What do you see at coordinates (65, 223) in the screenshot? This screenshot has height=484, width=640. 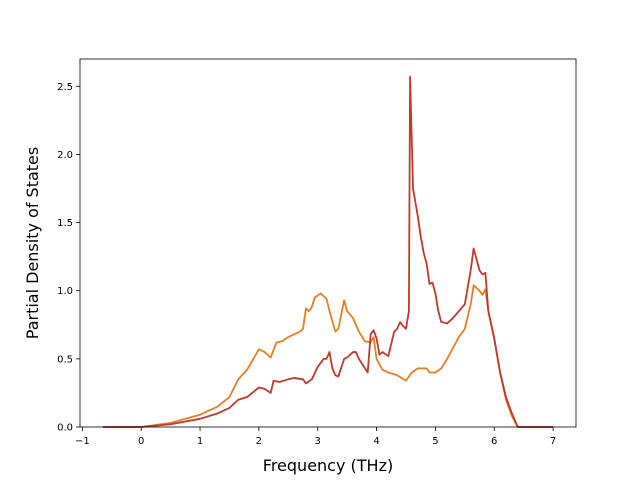 I see `y-tick-label: 1.5` at bounding box center [65, 223].